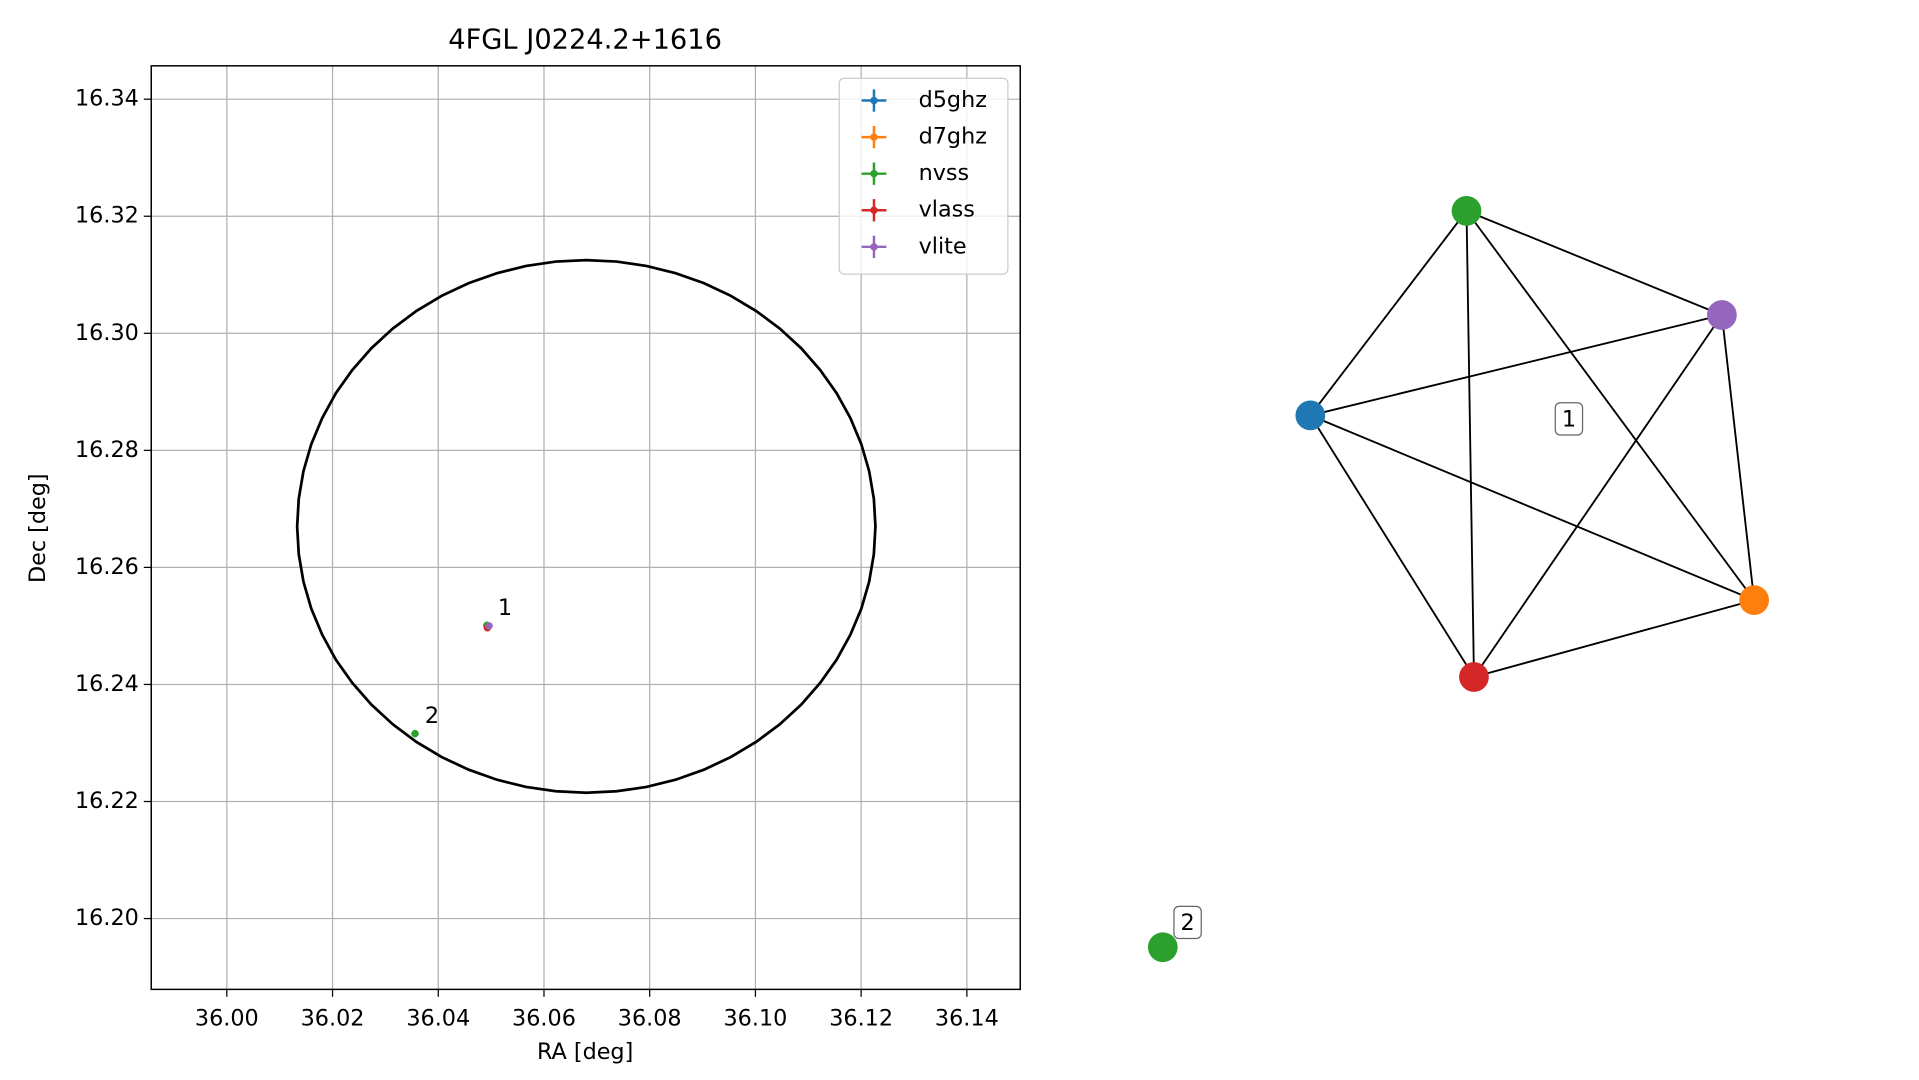 The width and height of the screenshot is (1919, 1080). What do you see at coordinates (107, 450) in the screenshot?
I see `y-tick-label: 16.28` at bounding box center [107, 450].